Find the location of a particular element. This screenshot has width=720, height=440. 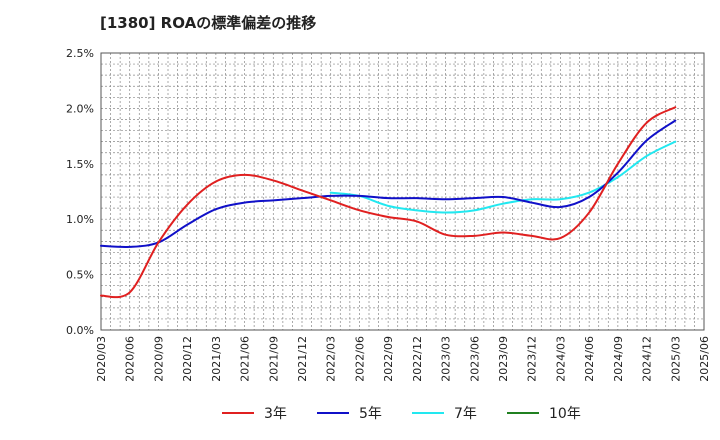

y-tick-label: 1.0% is located at coordinates (80, 219).